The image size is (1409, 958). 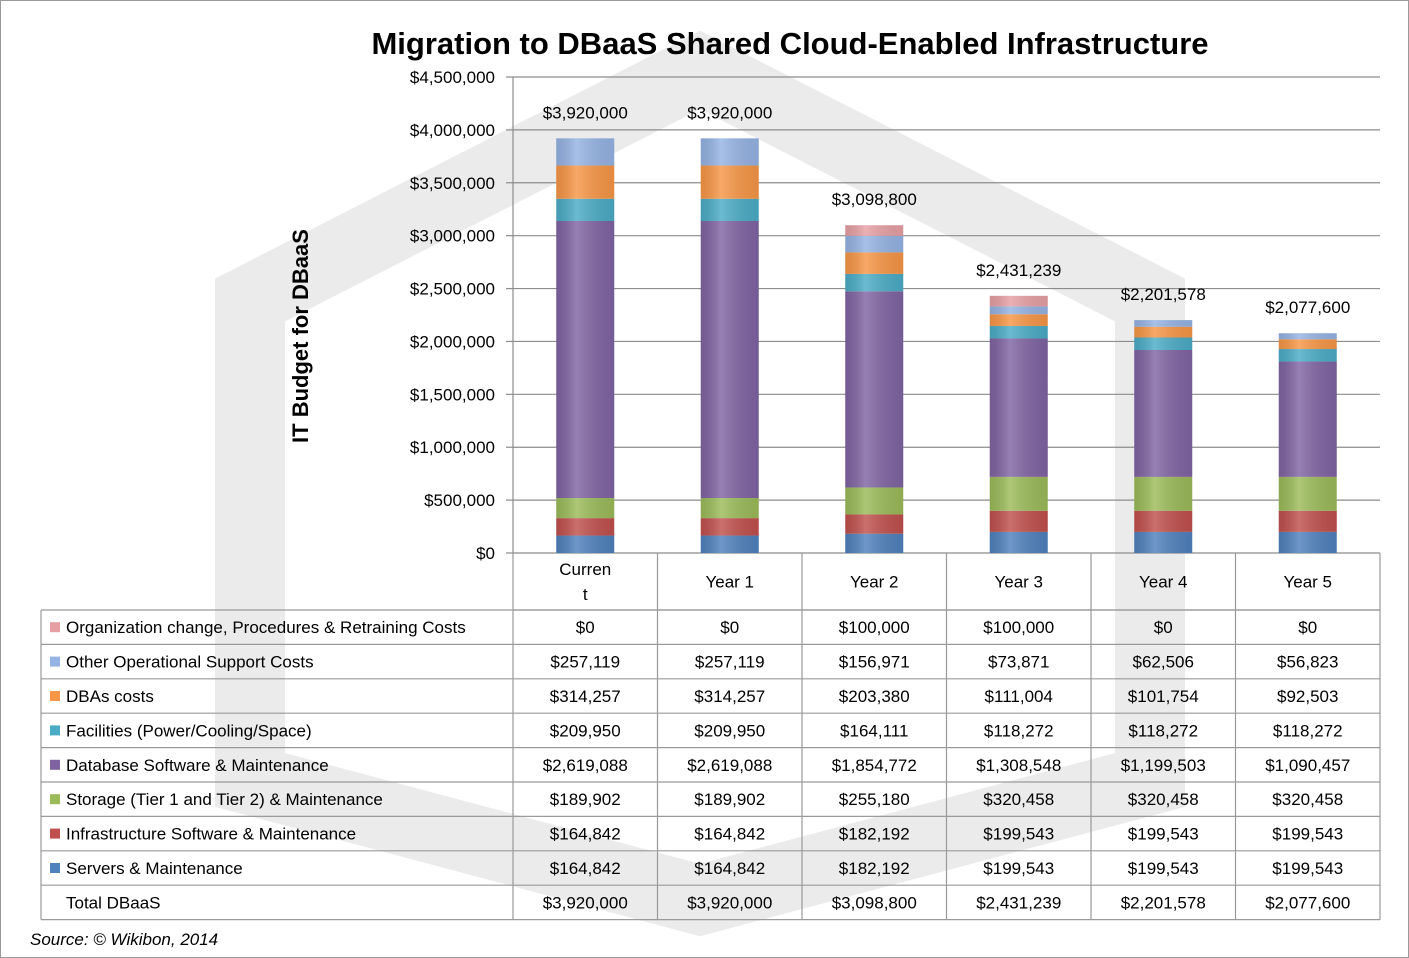 I want to click on data-label: $156,971, so click(x=874, y=662).